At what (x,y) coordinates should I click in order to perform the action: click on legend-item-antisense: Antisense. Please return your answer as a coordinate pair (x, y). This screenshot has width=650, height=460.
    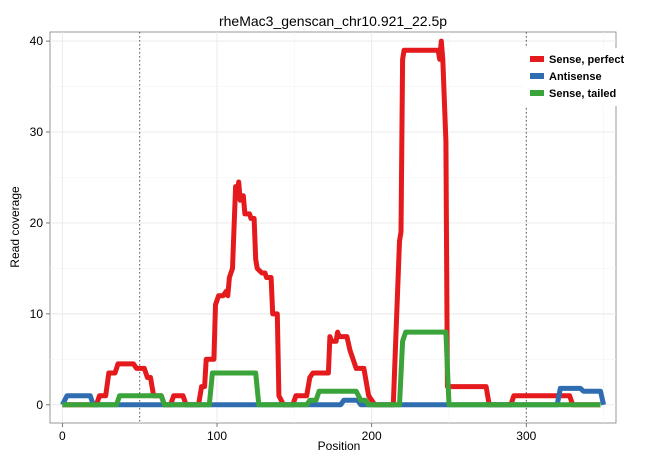
    Looking at the image, I should click on (566, 77).